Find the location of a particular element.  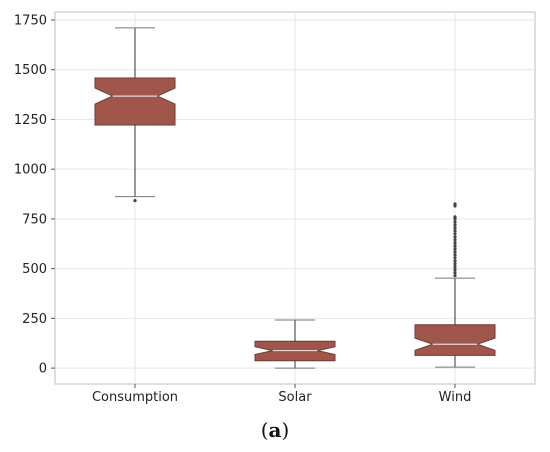

figure-caption: (a) is located at coordinates (275, 430).